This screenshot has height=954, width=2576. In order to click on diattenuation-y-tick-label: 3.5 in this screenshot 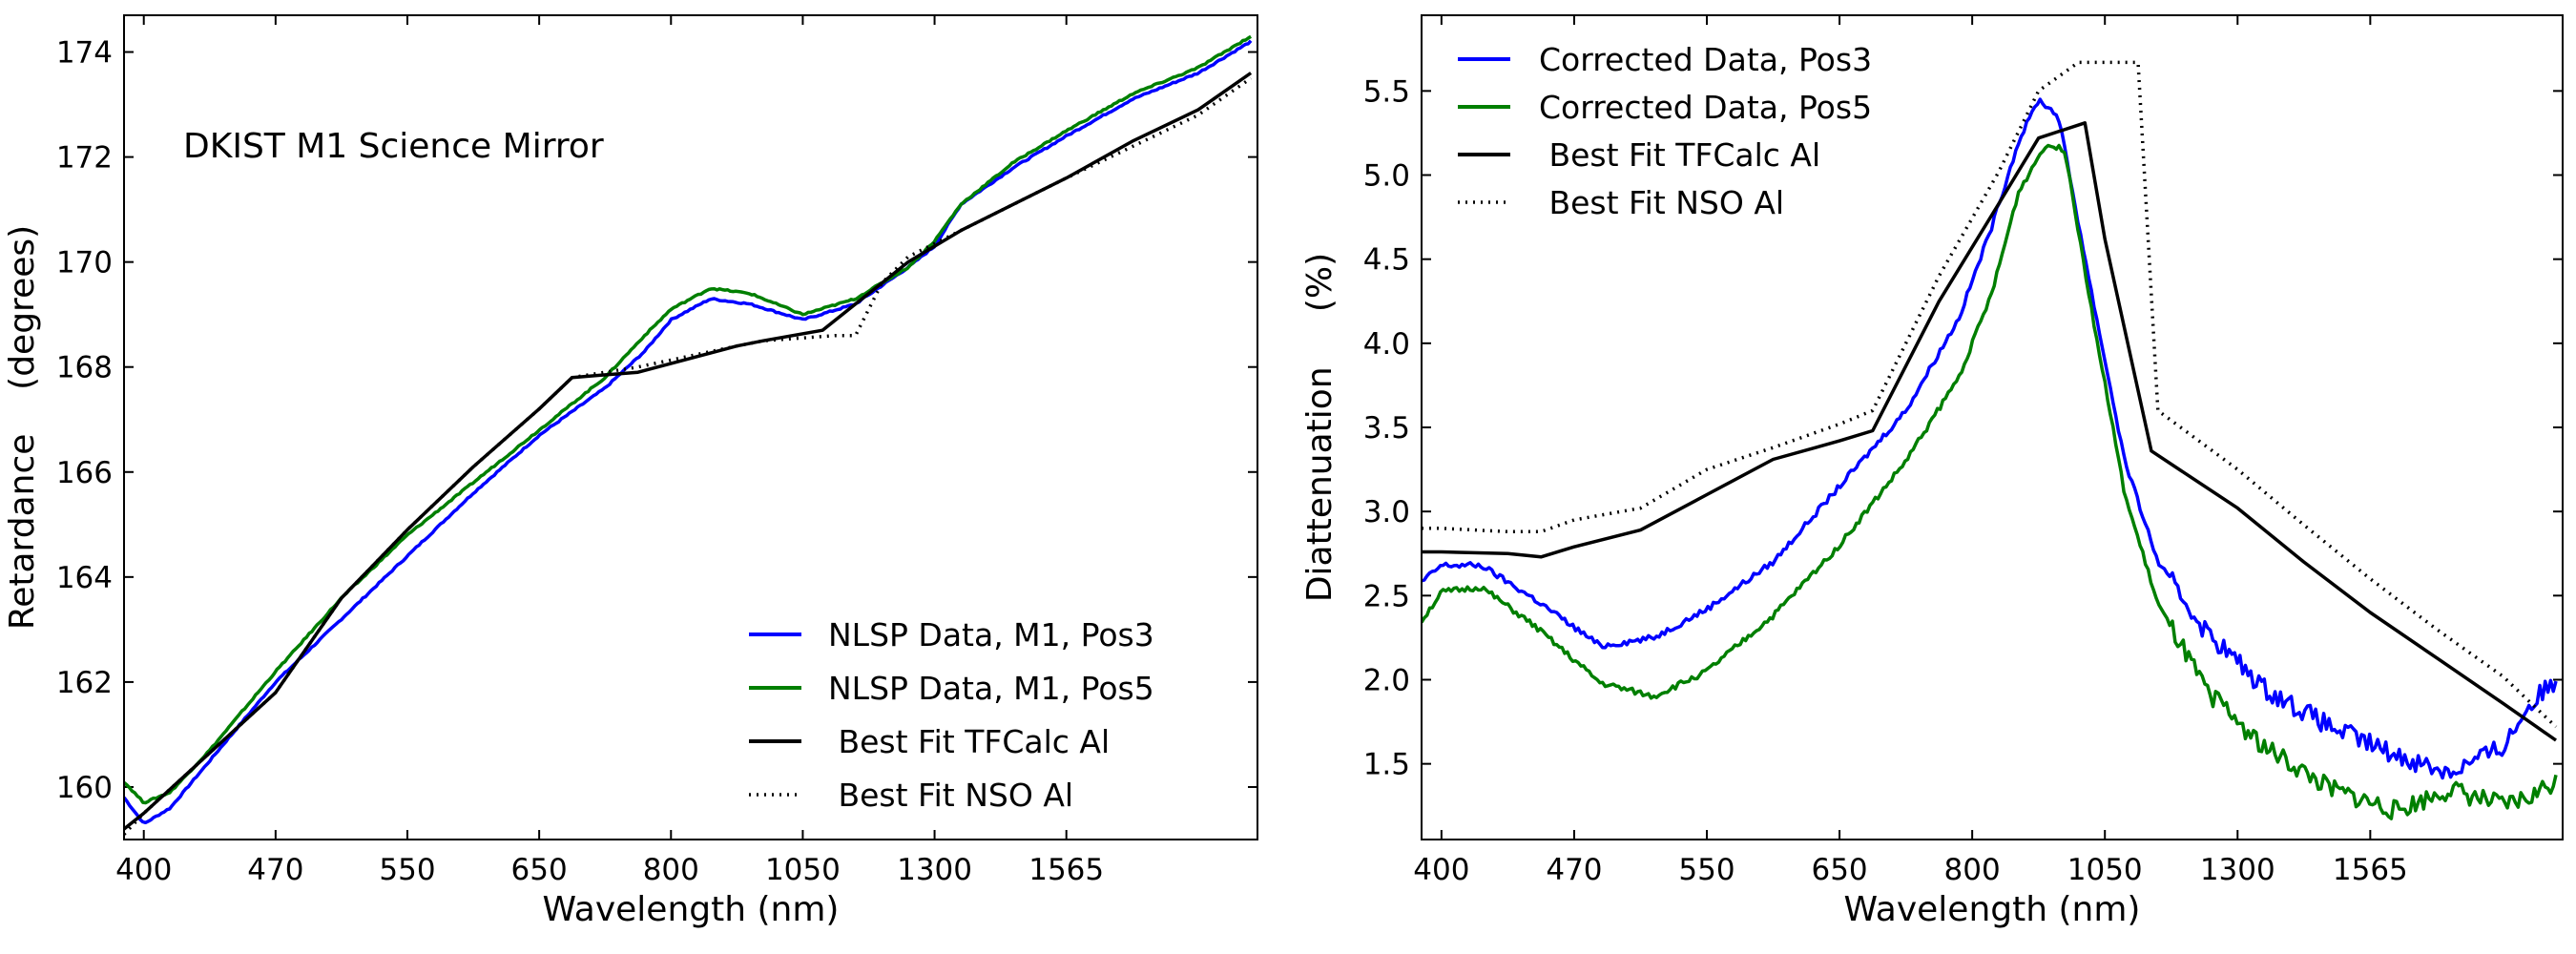, I will do `click(1386, 428)`.